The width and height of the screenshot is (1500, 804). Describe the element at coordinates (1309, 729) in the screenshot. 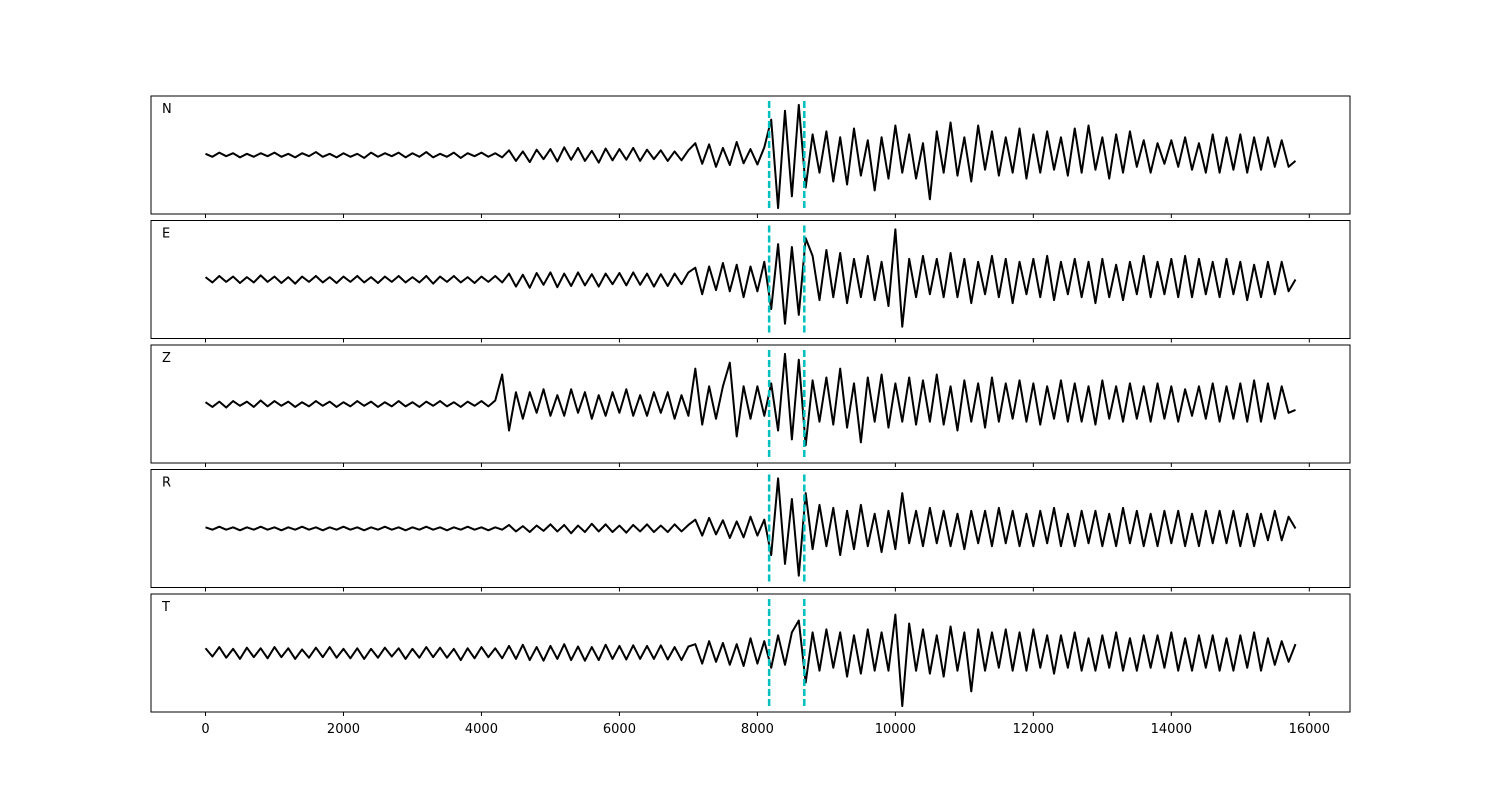

I see `x-tick-label: 16000` at that location.